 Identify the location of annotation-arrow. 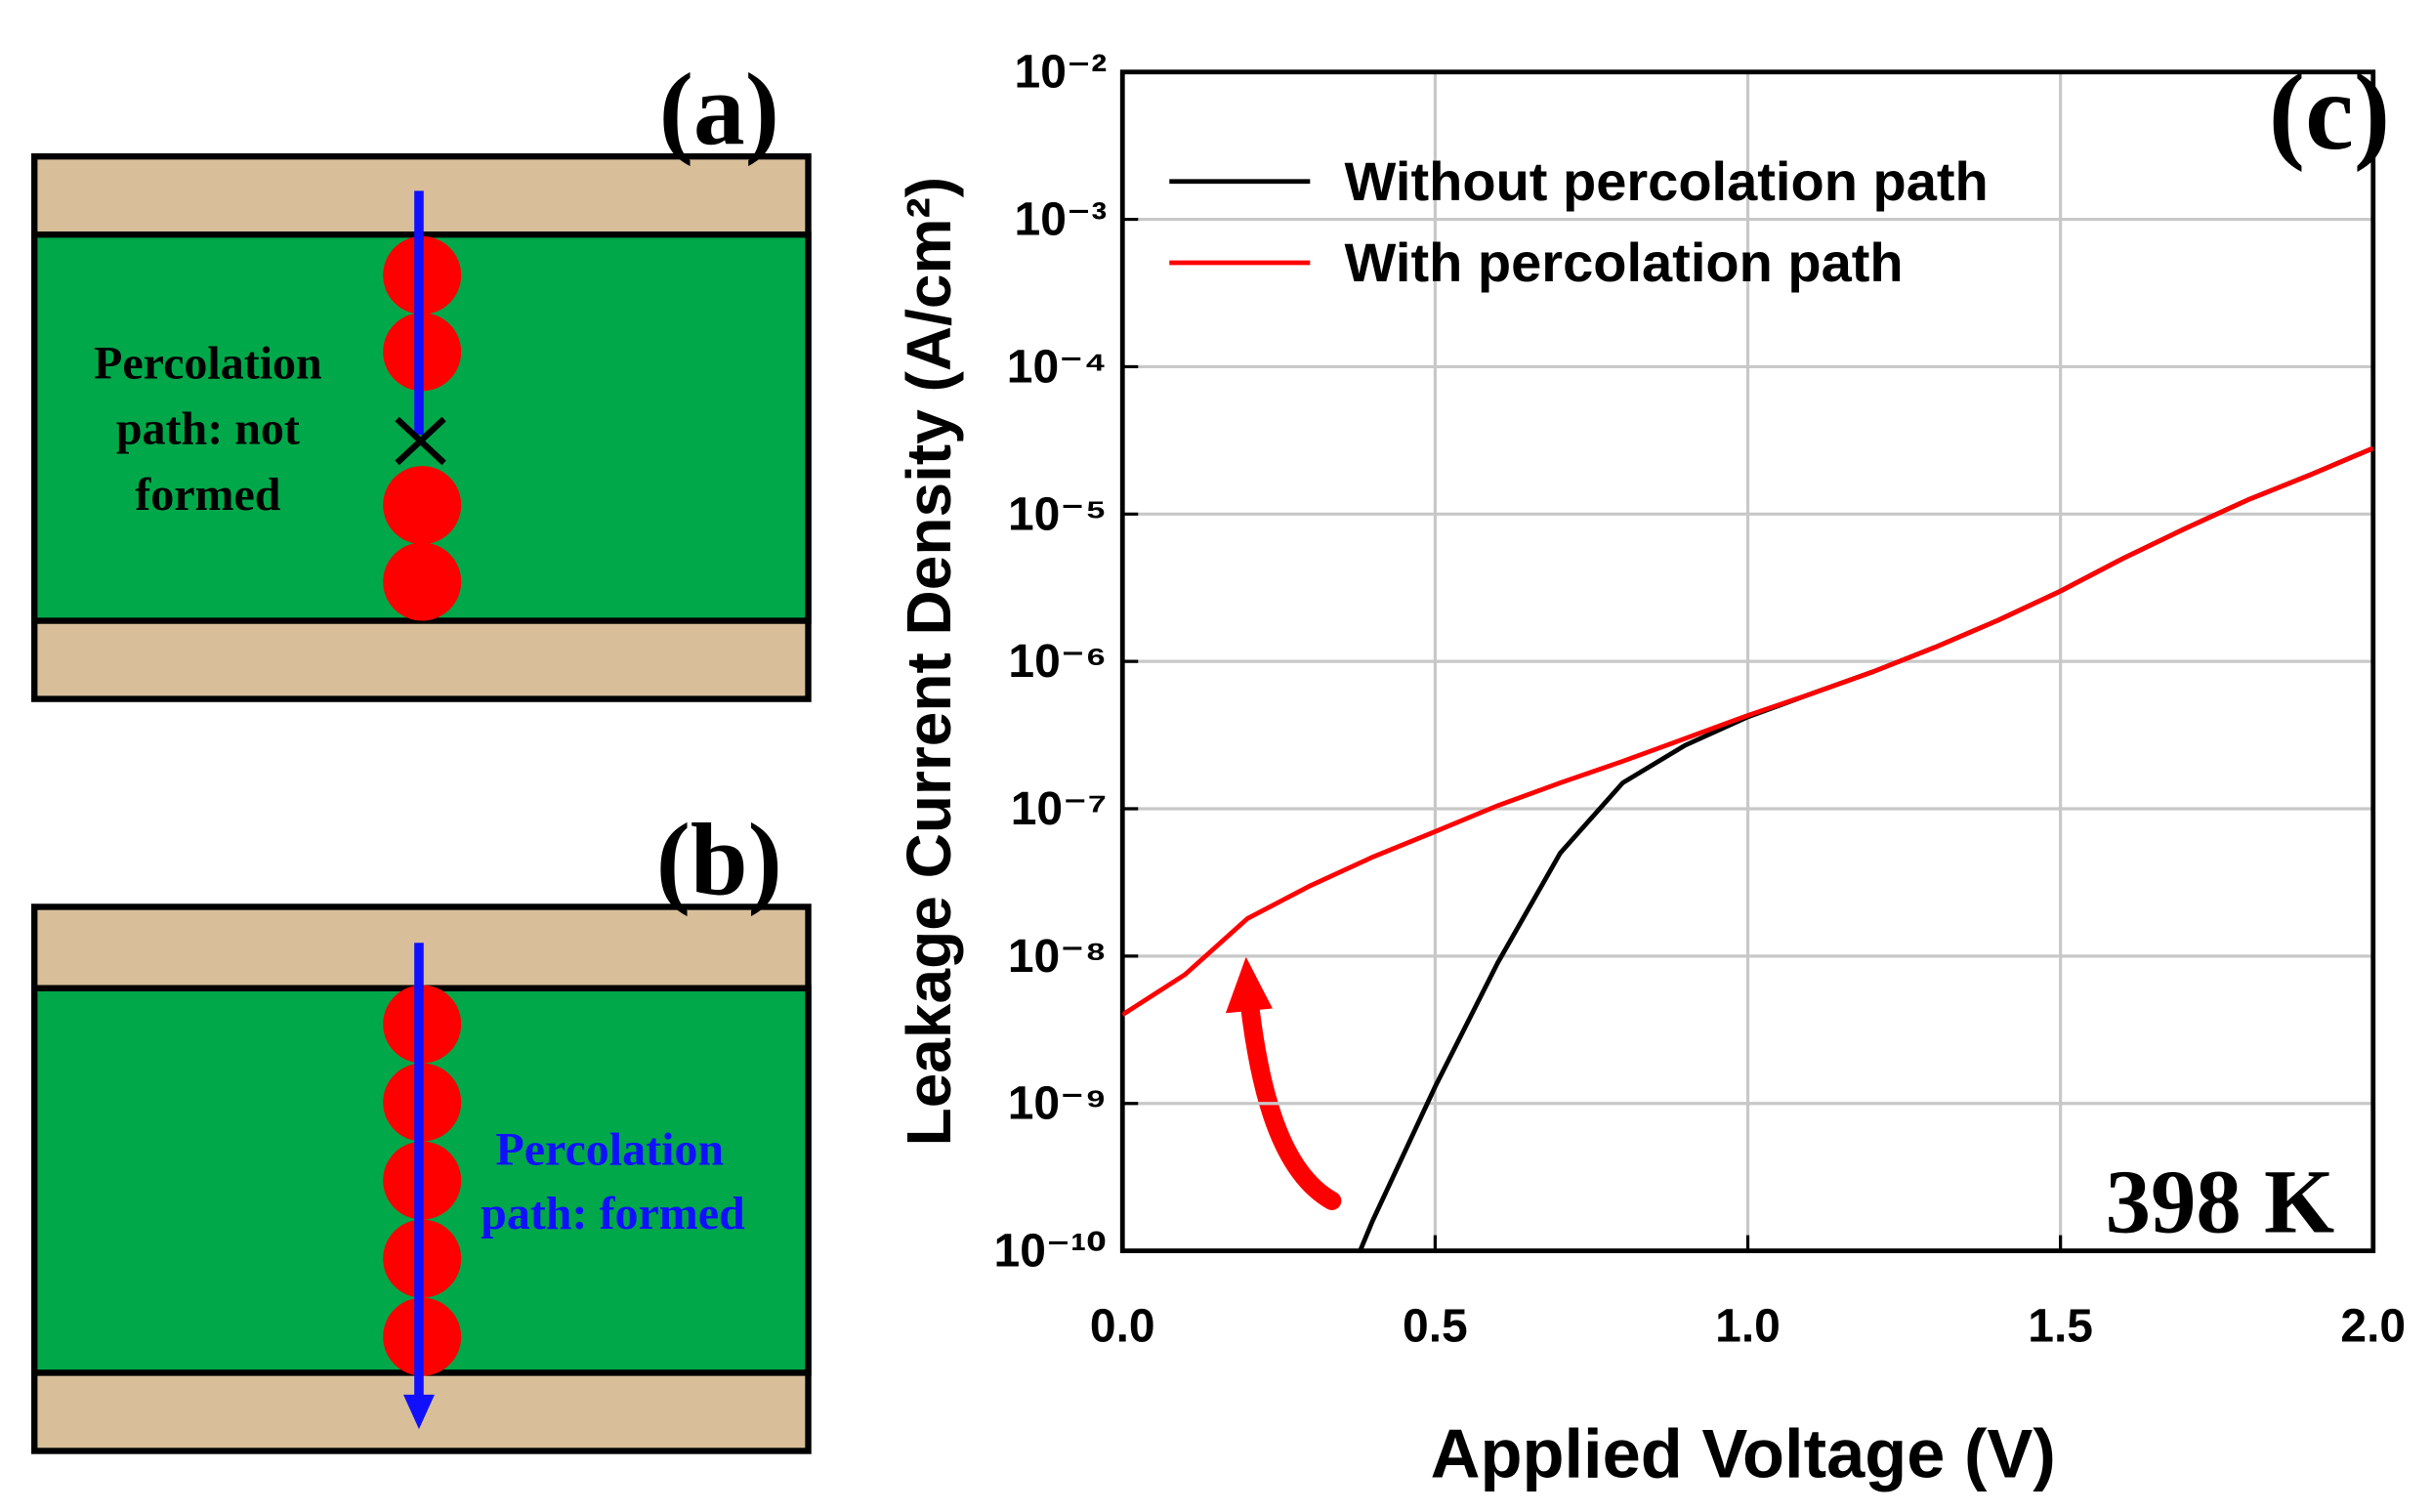
(1289, 1092).